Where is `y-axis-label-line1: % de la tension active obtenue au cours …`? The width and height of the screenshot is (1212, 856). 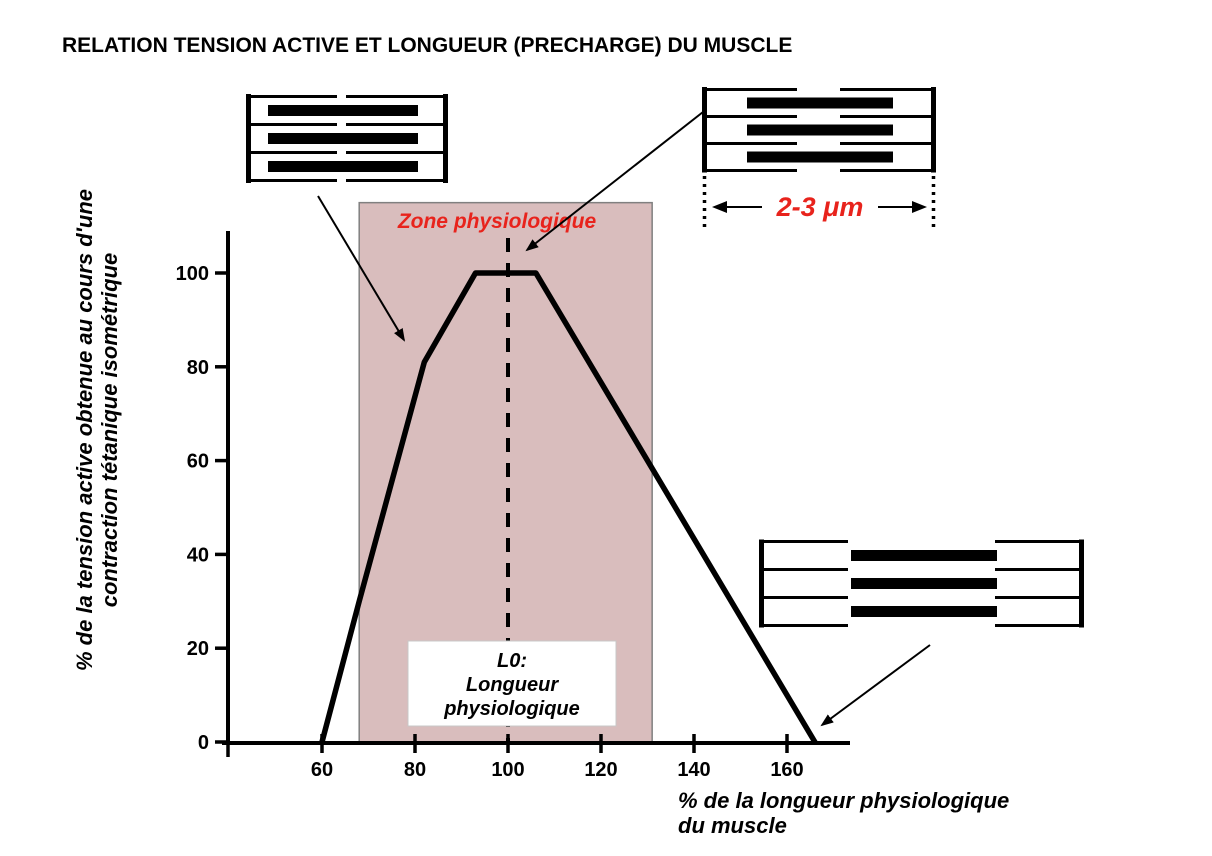 y-axis-label-line1: % de la tension active obtenue au cours … is located at coordinates (84, 430).